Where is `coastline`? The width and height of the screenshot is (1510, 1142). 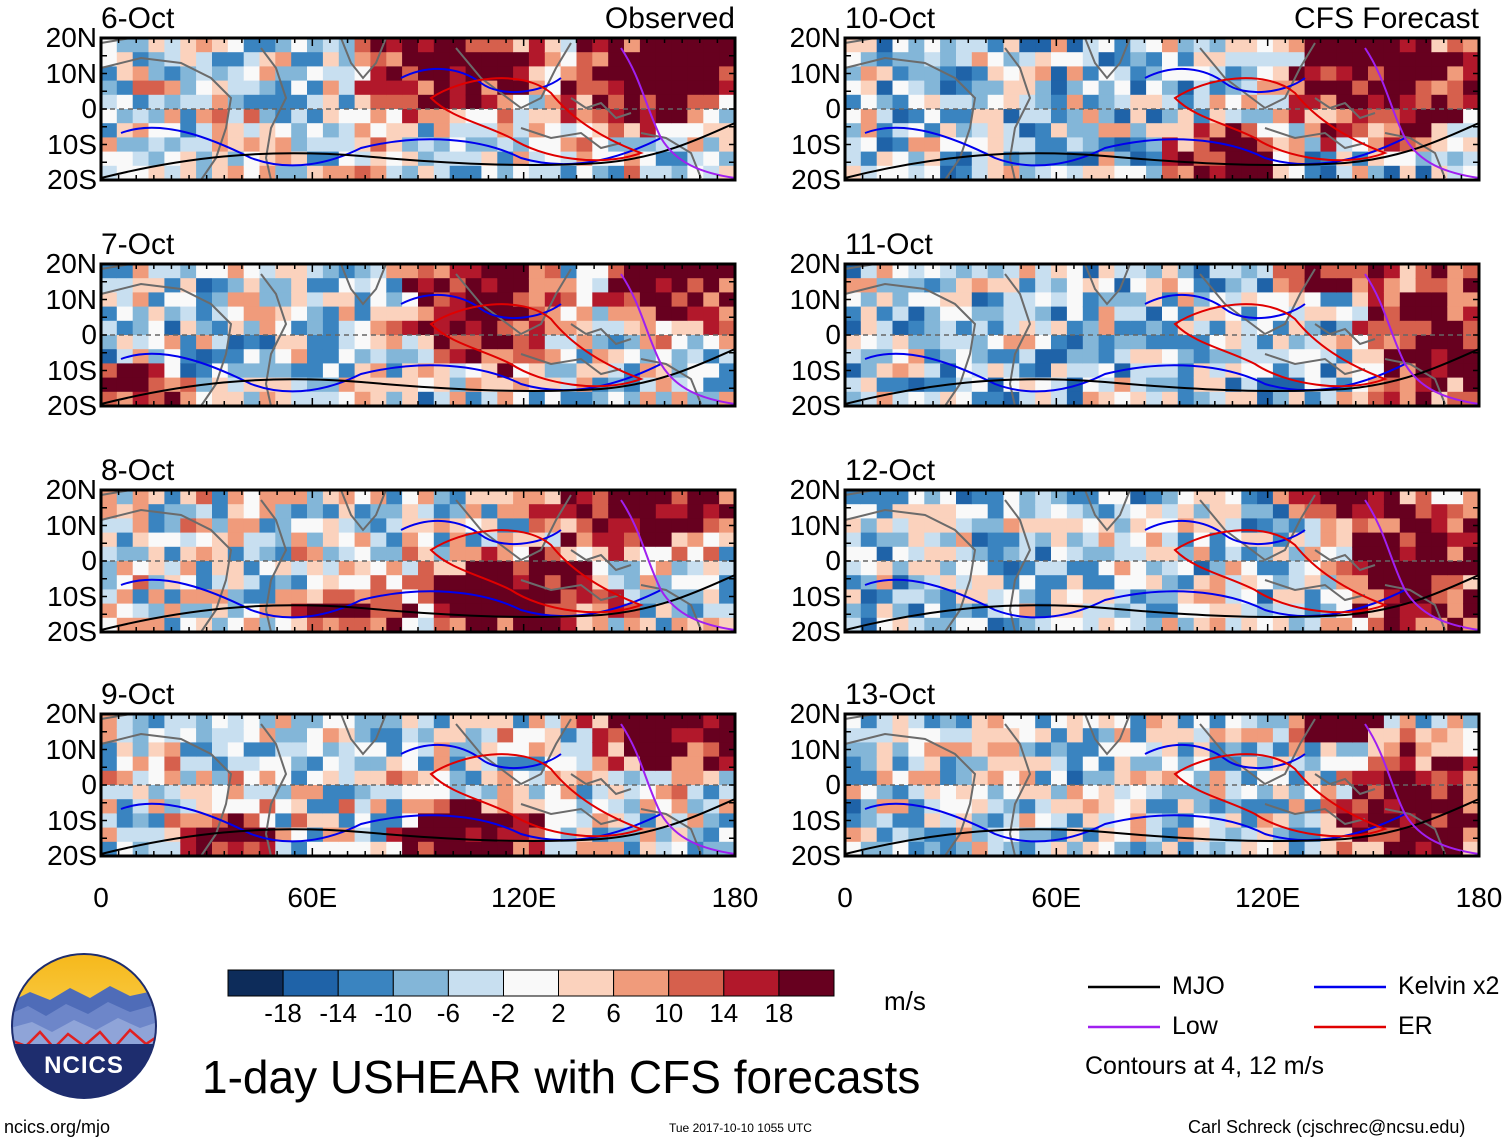
coastline is located at coordinates (513, 302).